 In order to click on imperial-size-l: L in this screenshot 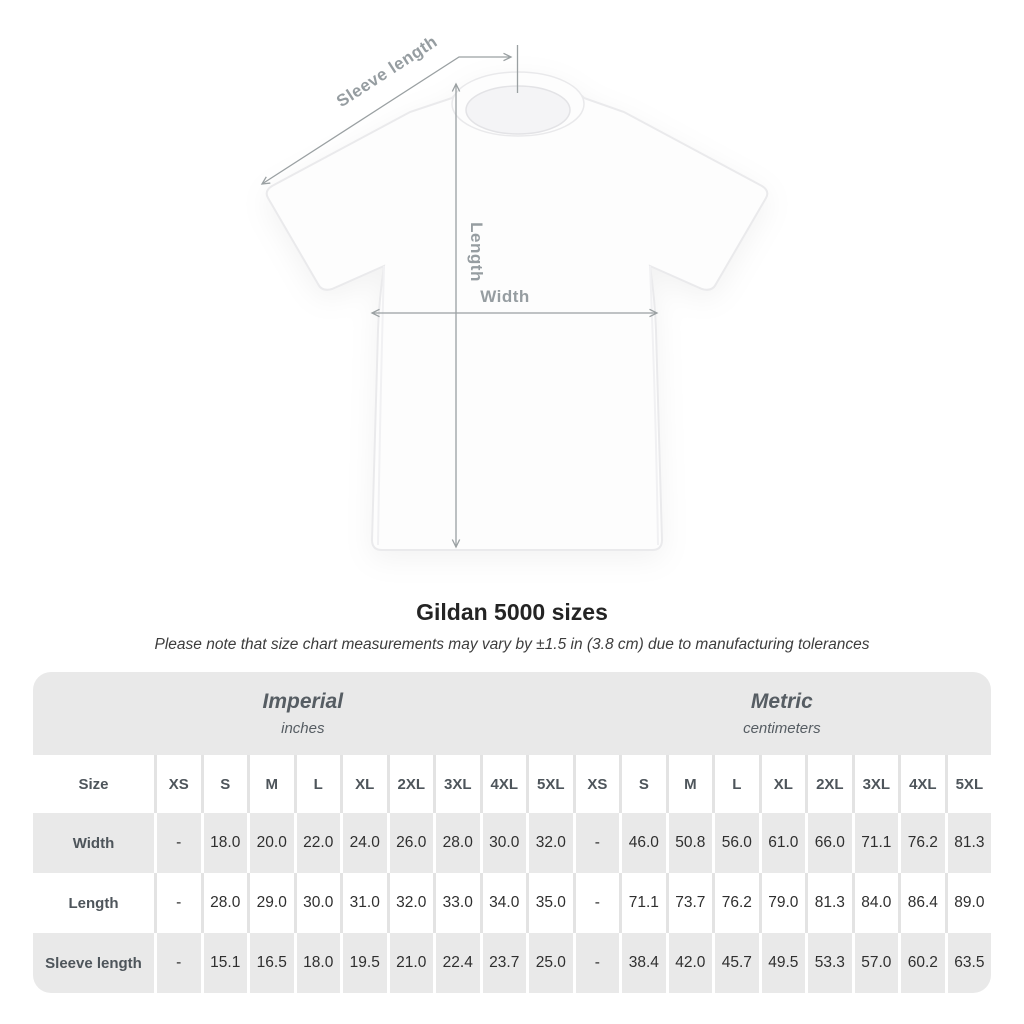, I will do `click(316, 784)`.